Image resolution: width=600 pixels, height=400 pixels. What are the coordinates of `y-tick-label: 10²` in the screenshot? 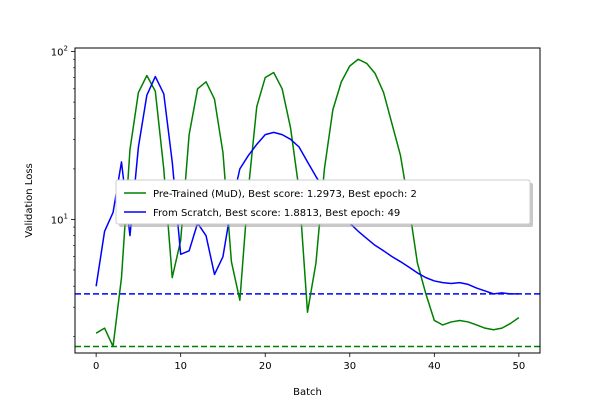 It's located at (59, 52).